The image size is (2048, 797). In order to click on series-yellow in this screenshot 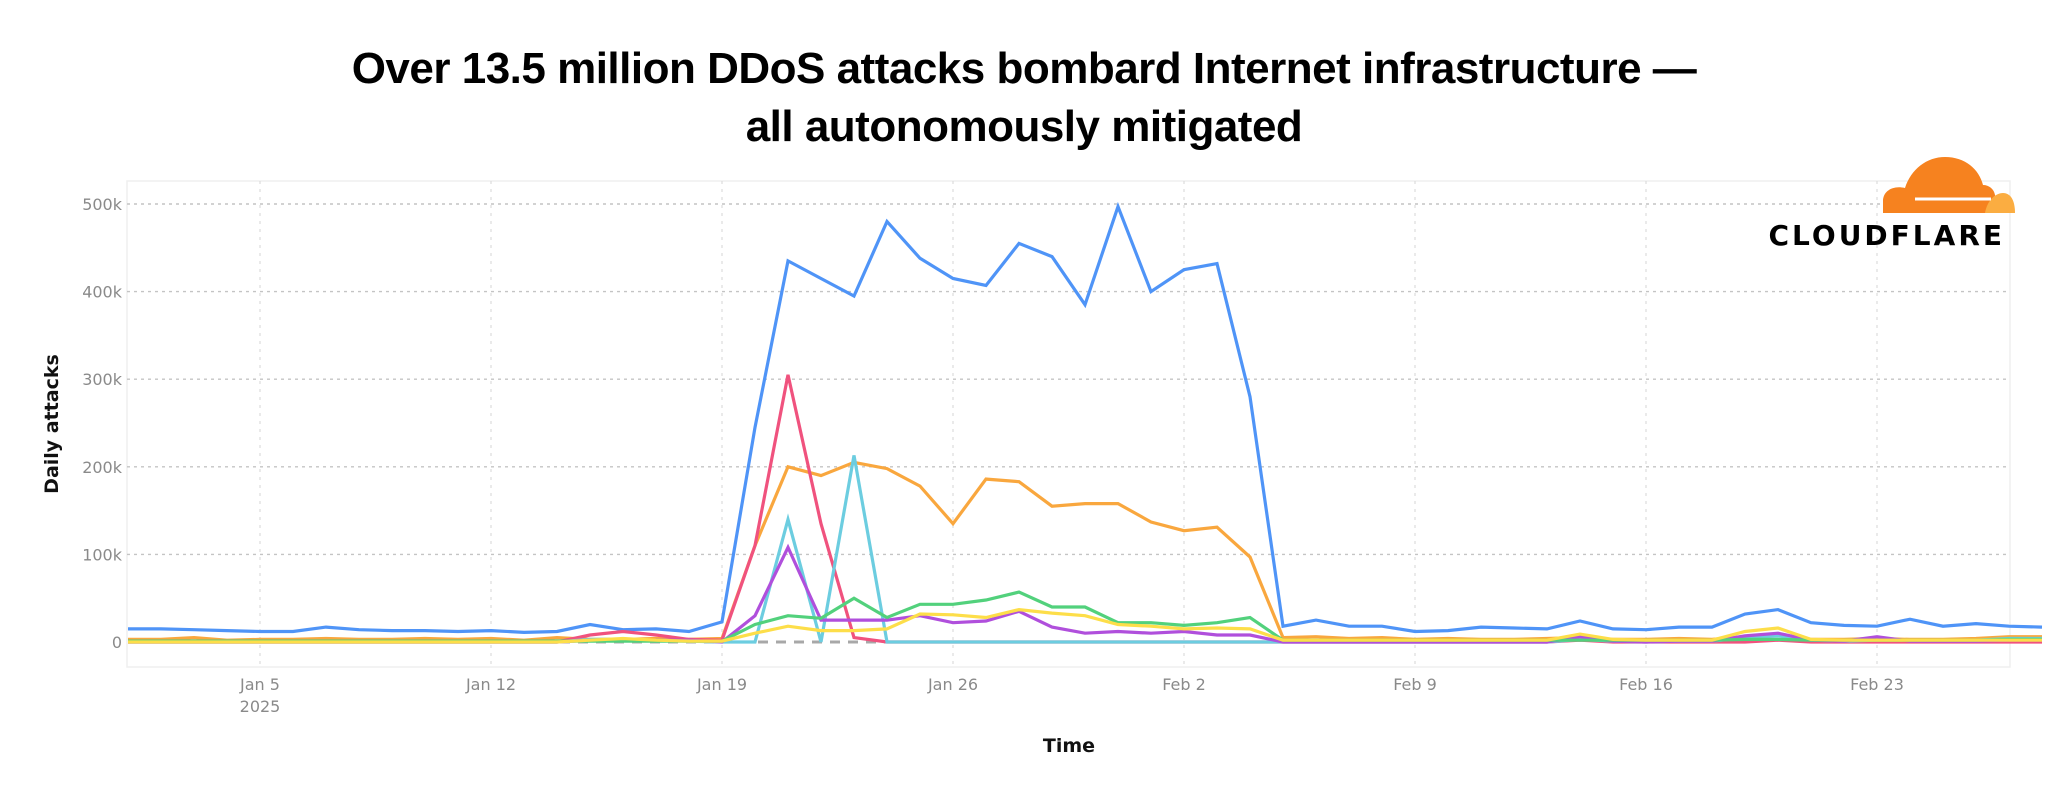, I will do `click(1085, 625)`.